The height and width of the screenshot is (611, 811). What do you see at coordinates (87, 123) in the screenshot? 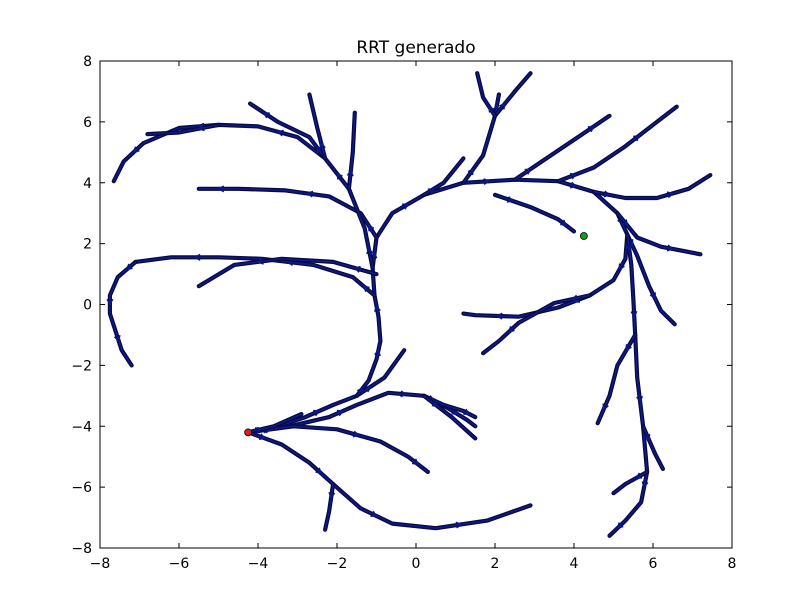
I see `y-tick-label: 6` at bounding box center [87, 123].